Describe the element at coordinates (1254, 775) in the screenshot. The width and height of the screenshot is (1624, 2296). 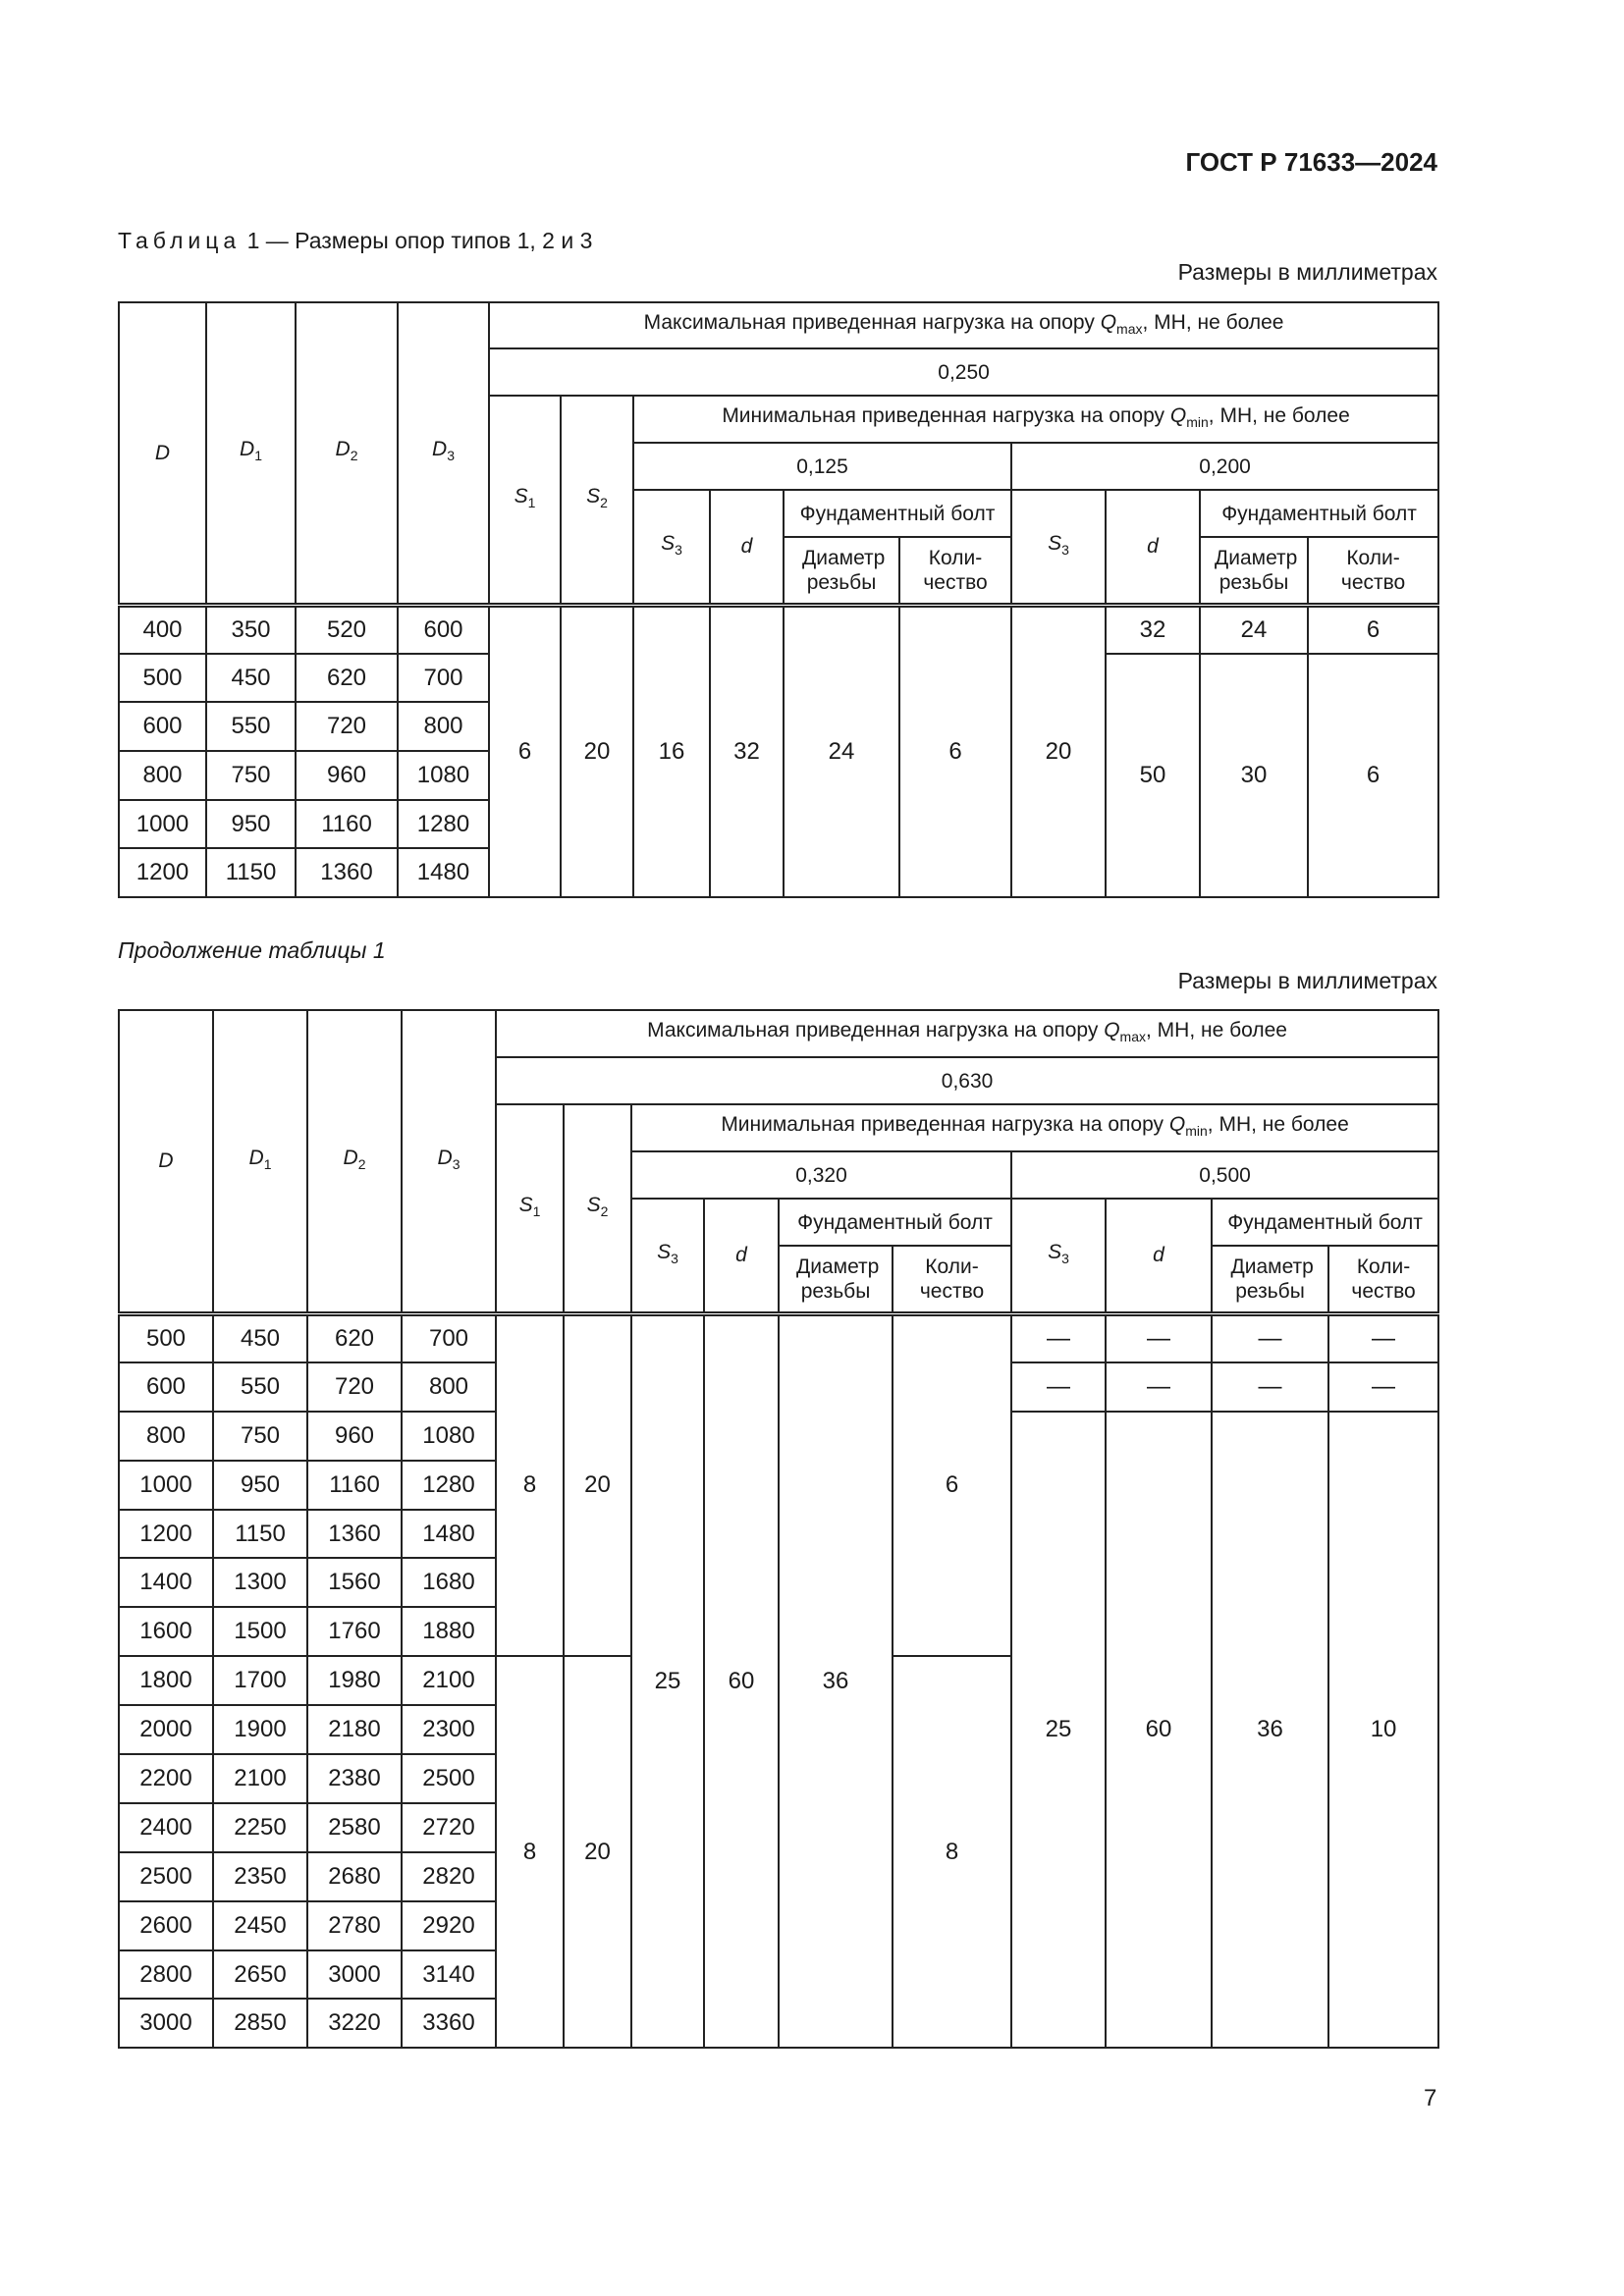
I see `cell-value: 30` at that location.